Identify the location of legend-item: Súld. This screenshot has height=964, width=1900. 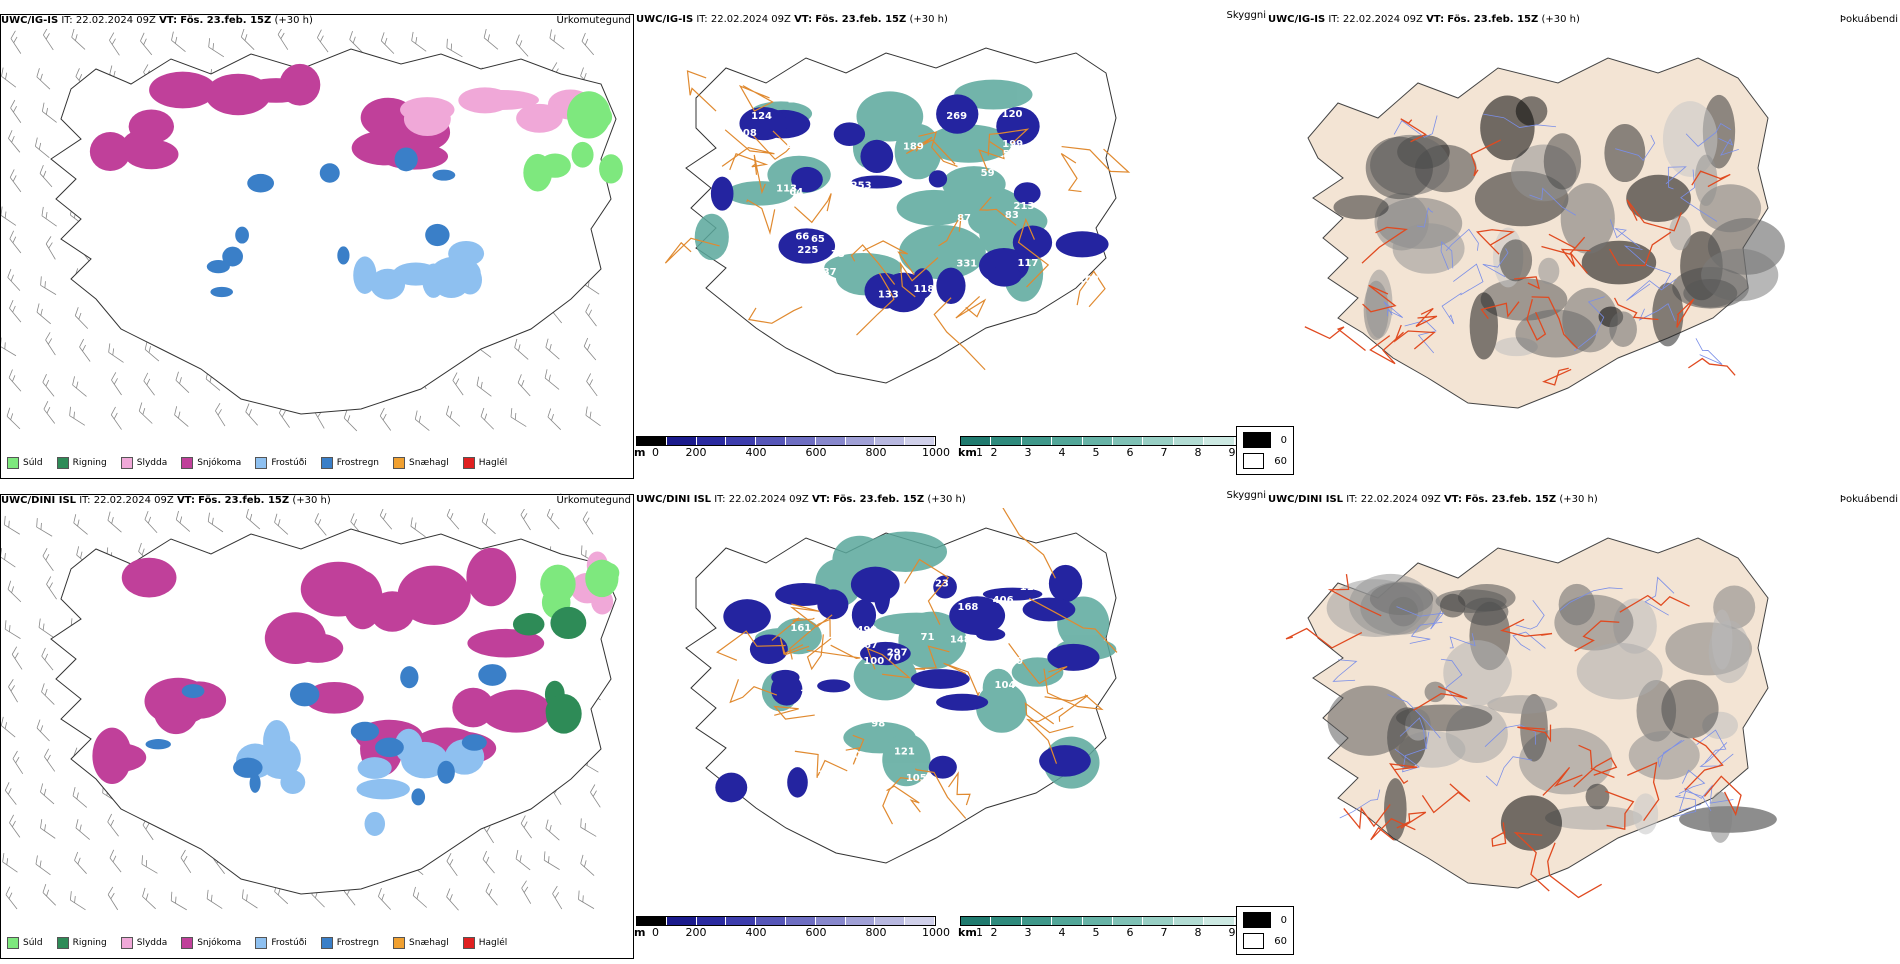
(25, 463).